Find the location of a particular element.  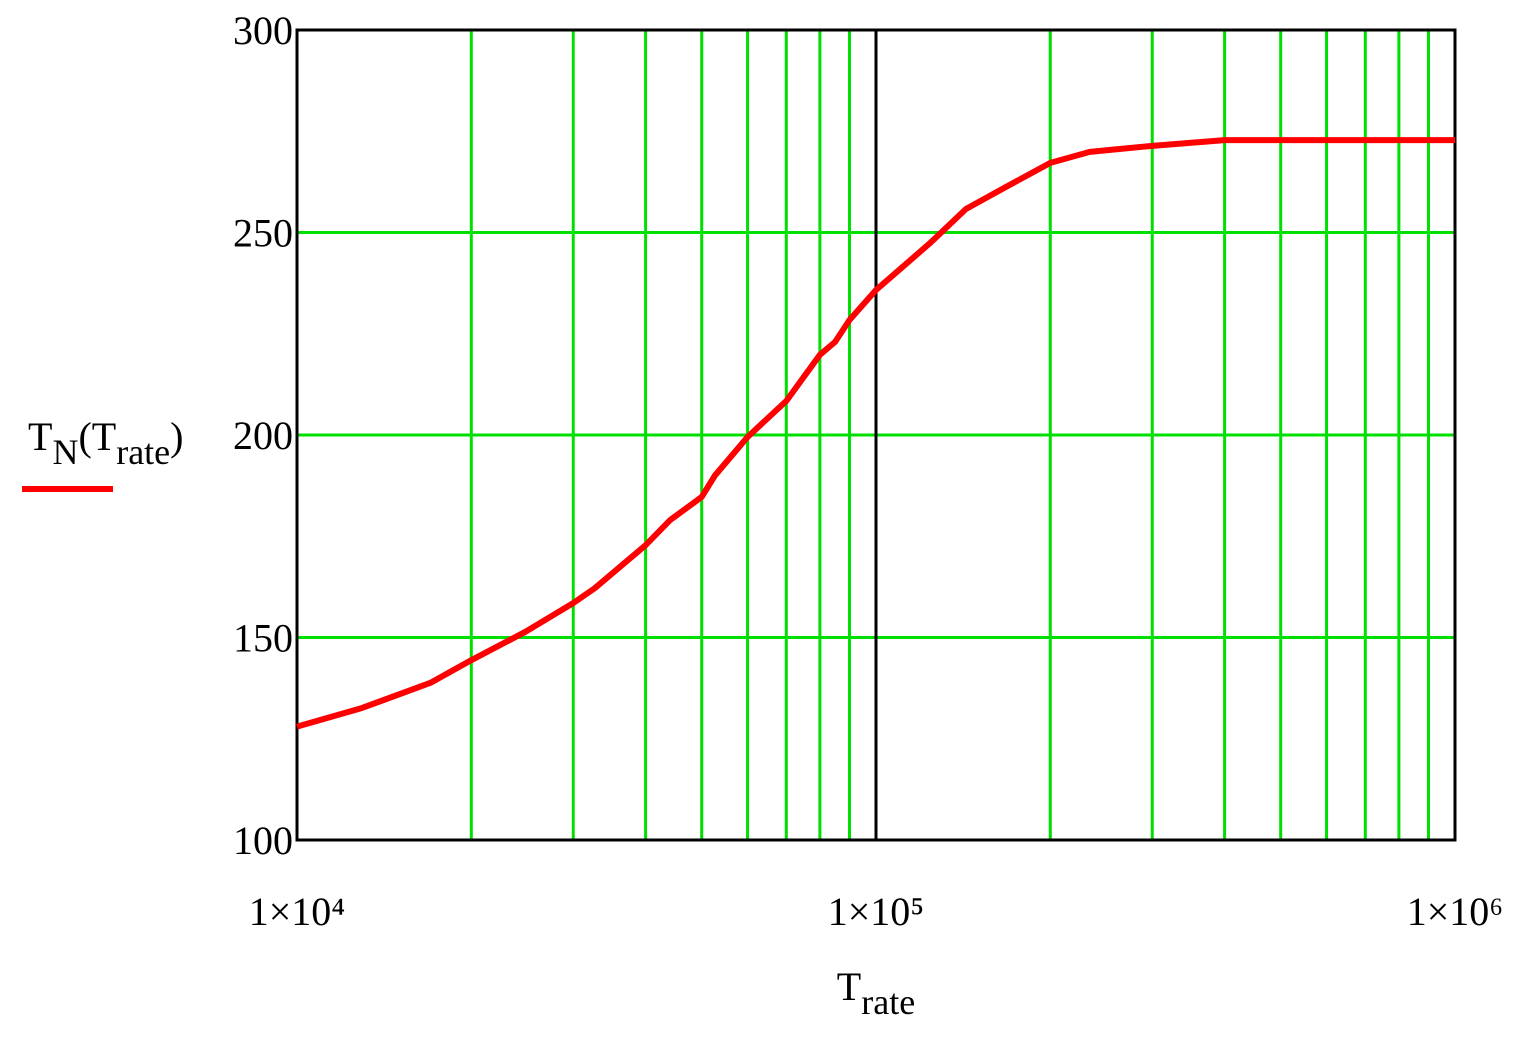

y-axis-label: TN(Trate) is located at coordinates (105, 443).